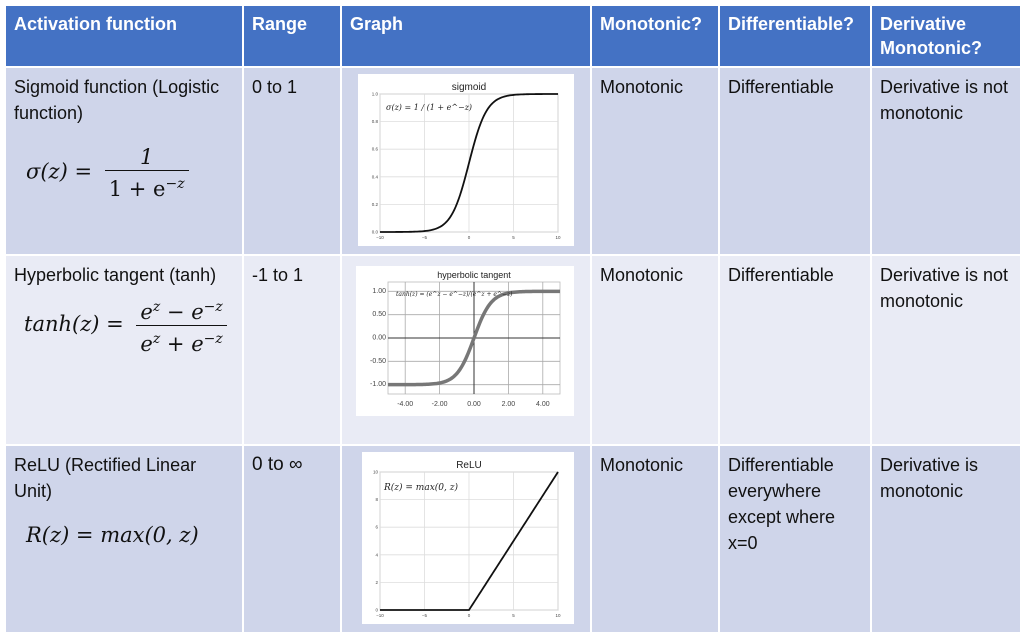 The height and width of the screenshot is (634, 1024). I want to click on function-name: Sigmoid function (Logistic function), so click(117, 100).